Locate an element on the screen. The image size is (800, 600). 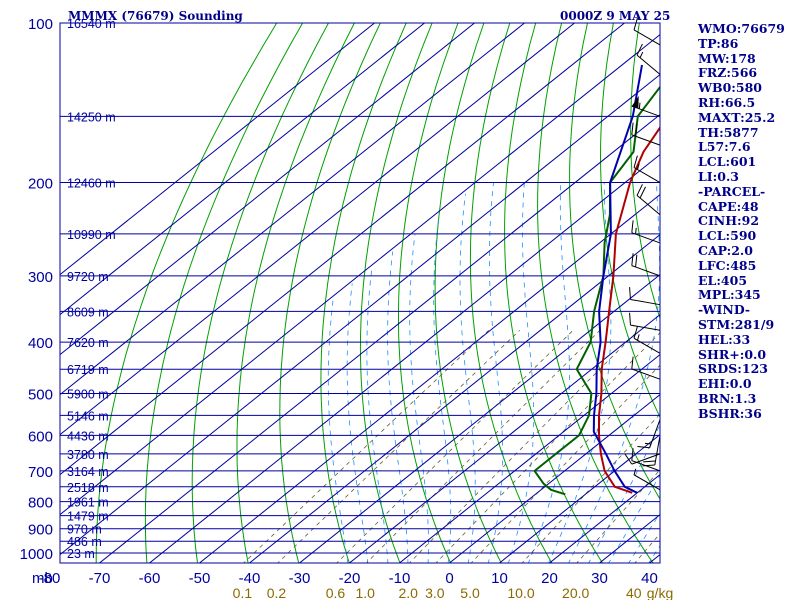
stat-line: WMO:76679 is located at coordinates (741, 28).